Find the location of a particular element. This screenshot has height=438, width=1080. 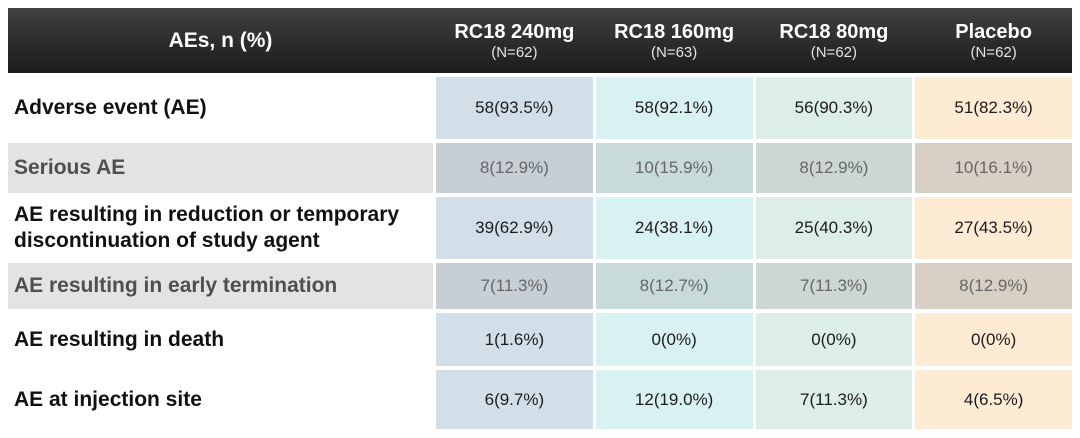

header-cell-rc18-160mg: RC18 160mg (N=63) is located at coordinates (674, 40).